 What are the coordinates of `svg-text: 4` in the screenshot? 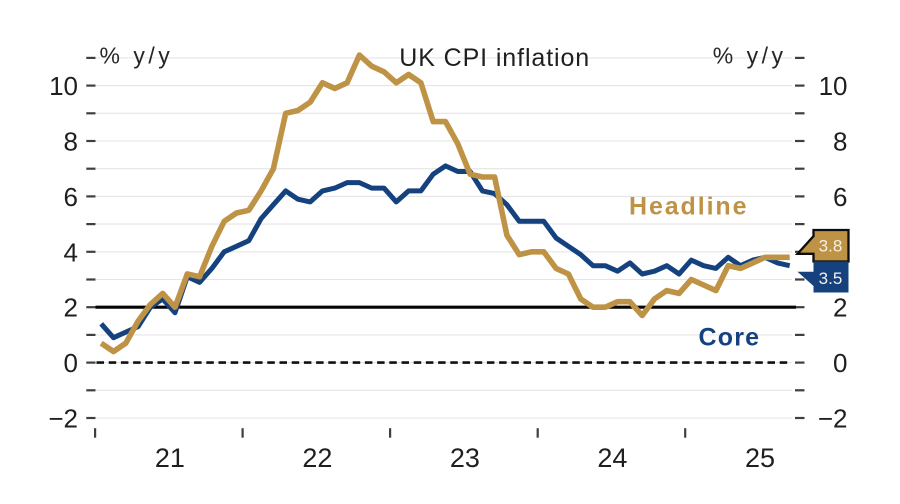 It's located at (71, 252).